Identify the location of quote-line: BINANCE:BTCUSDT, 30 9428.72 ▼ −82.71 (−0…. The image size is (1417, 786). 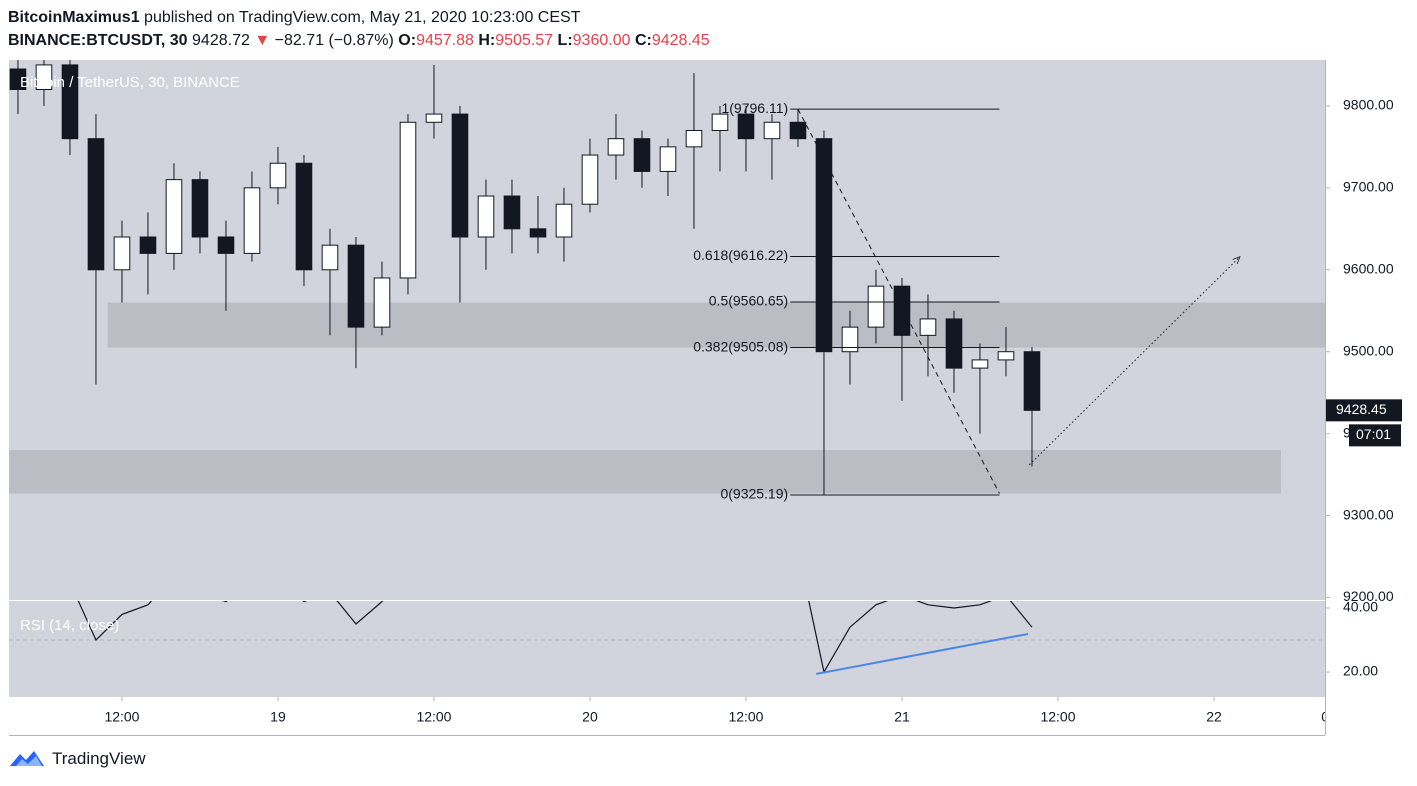
(359, 40).